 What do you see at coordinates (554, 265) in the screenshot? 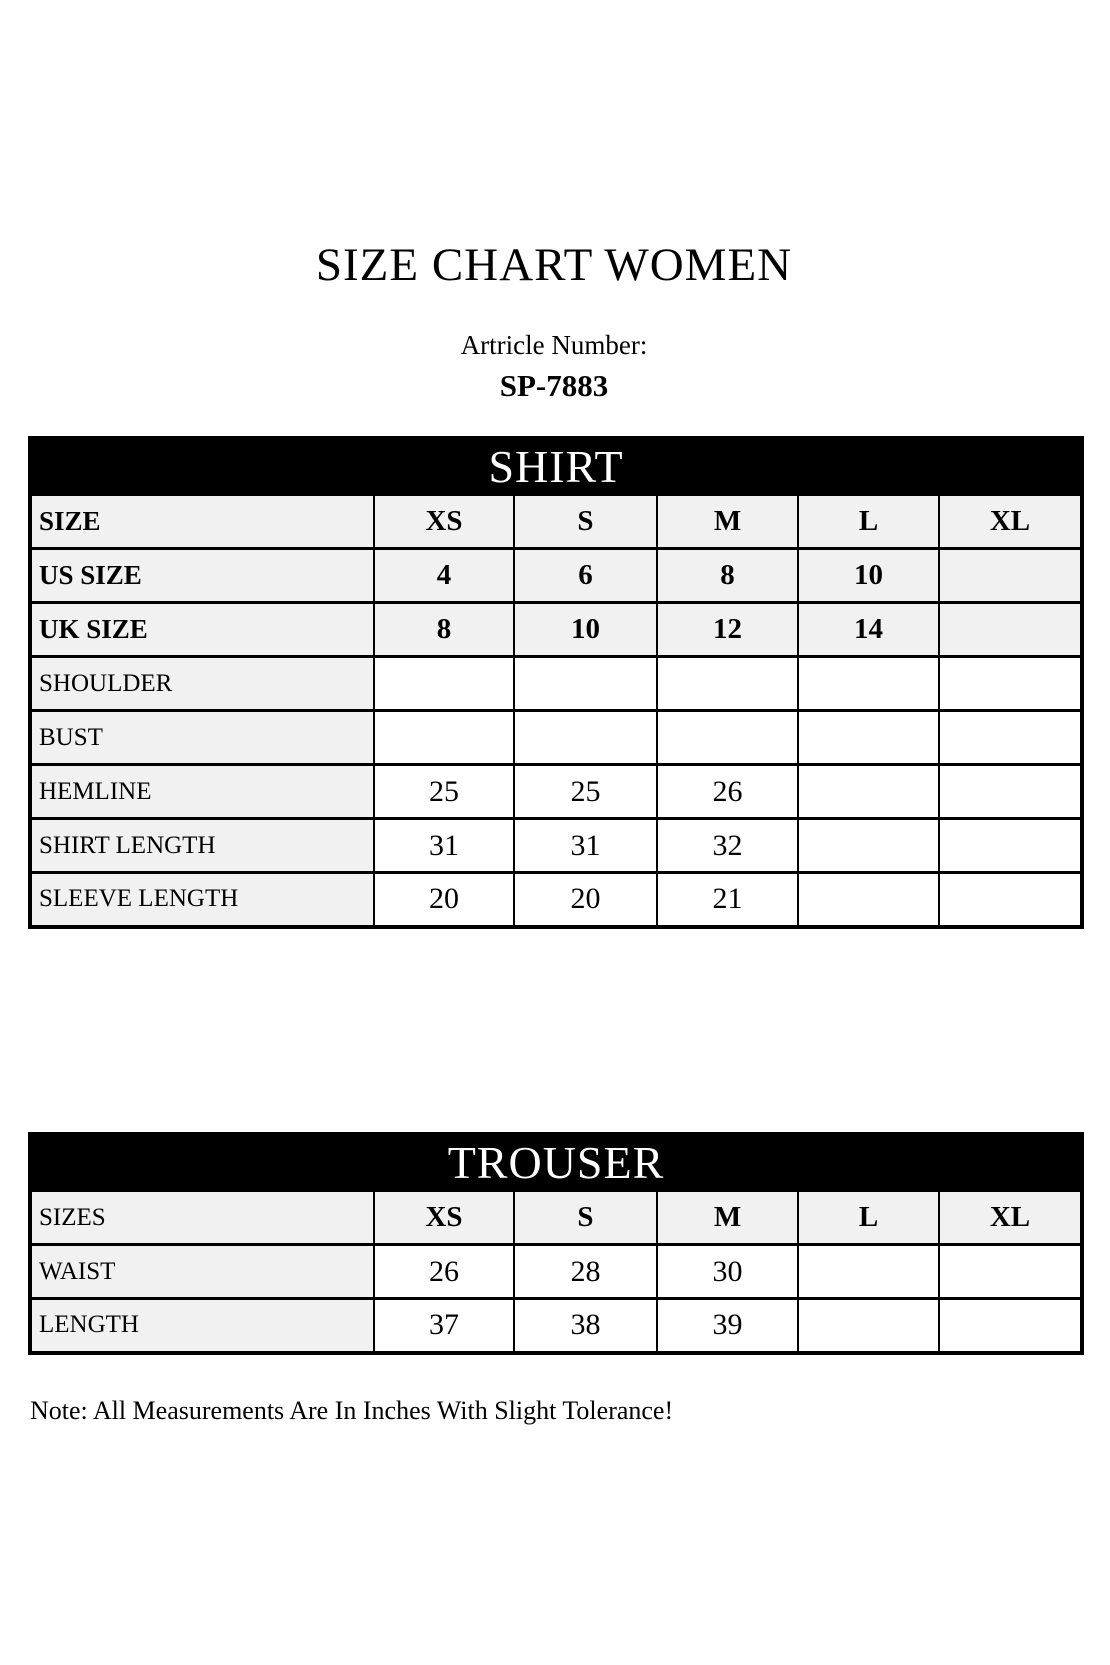
I see `page-title: SIZE CHART WOMEN` at bounding box center [554, 265].